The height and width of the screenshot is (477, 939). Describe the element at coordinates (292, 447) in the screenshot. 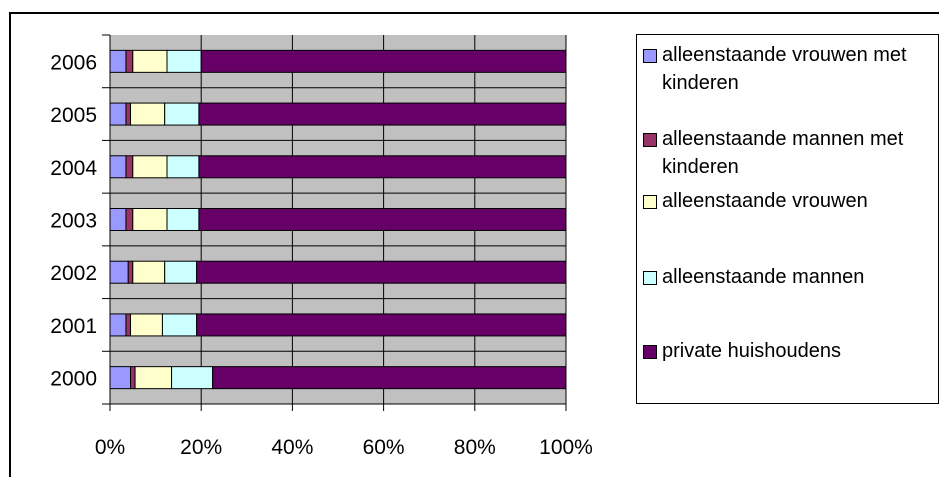

I see `x-tick-label: 40%` at that location.